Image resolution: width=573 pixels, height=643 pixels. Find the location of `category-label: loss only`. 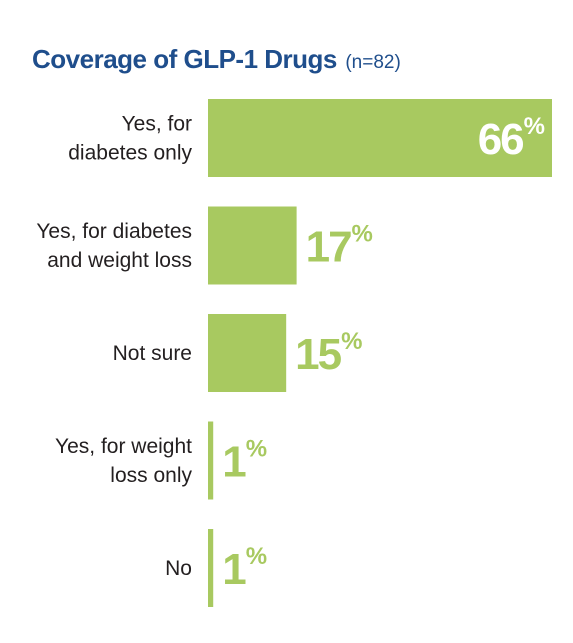

category-label: loss only is located at coordinates (151, 475).